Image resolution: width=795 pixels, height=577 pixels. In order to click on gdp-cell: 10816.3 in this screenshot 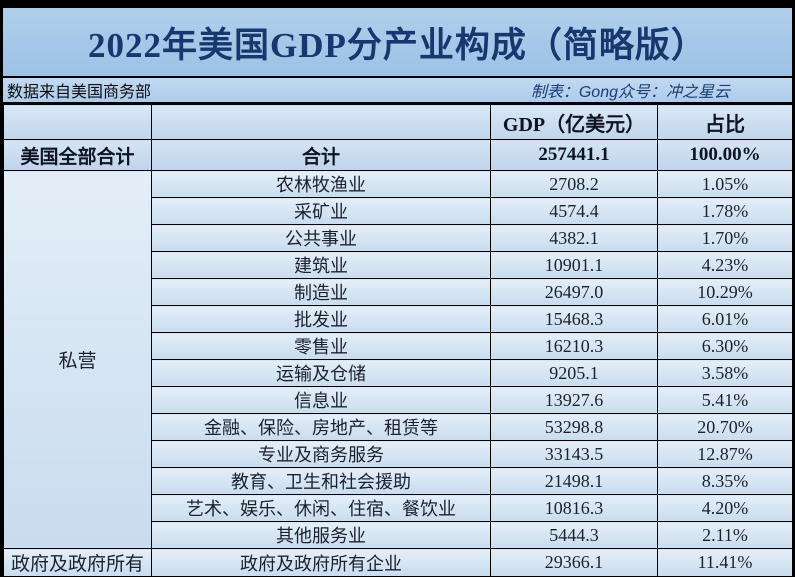, I will do `click(574, 508)`.